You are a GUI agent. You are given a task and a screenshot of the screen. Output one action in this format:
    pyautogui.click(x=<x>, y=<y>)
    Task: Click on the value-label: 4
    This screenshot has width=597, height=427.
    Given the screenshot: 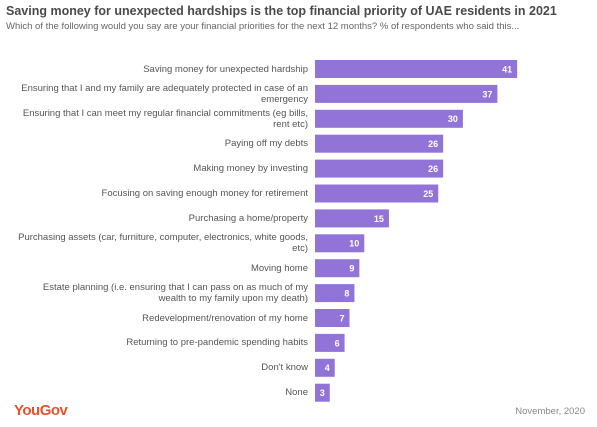 What is the action you would take?
    pyautogui.click(x=327, y=368)
    